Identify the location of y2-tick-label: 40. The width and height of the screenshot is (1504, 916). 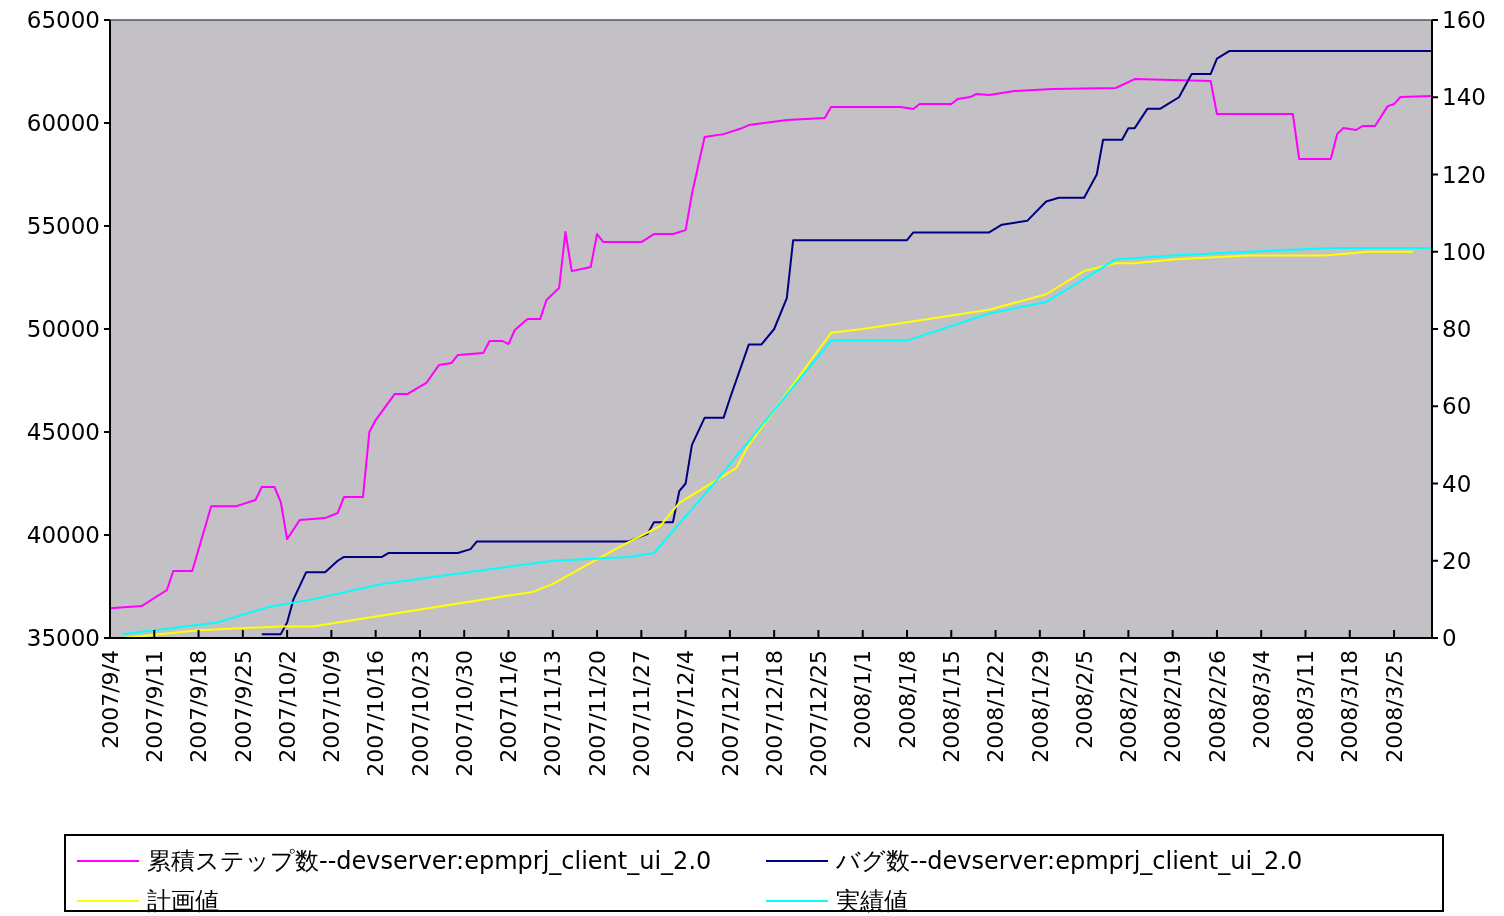
(1457, 483).